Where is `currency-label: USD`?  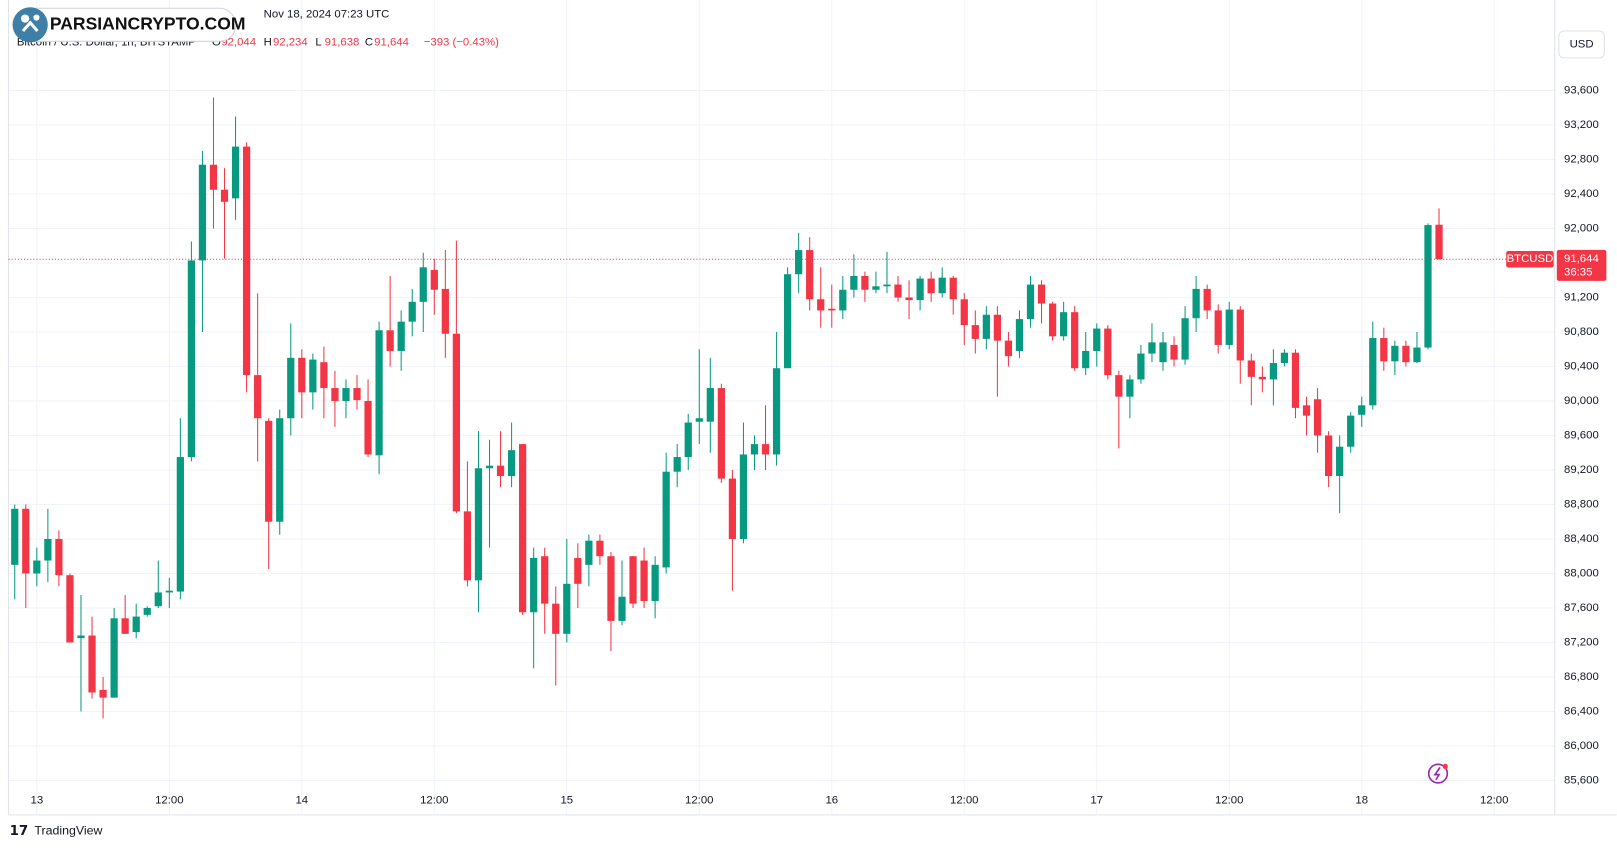
currency-label: USD is located at coordinates (1582, 44).